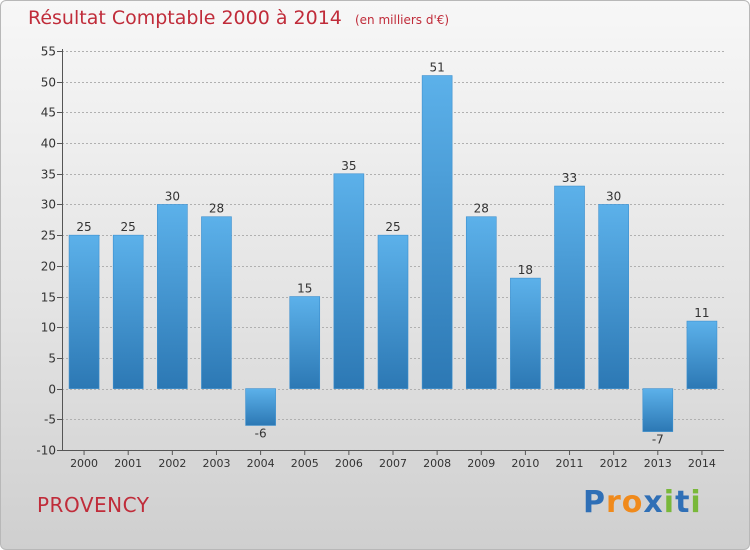  I want to click on x-tick-label: 2010, so click(525, 463).